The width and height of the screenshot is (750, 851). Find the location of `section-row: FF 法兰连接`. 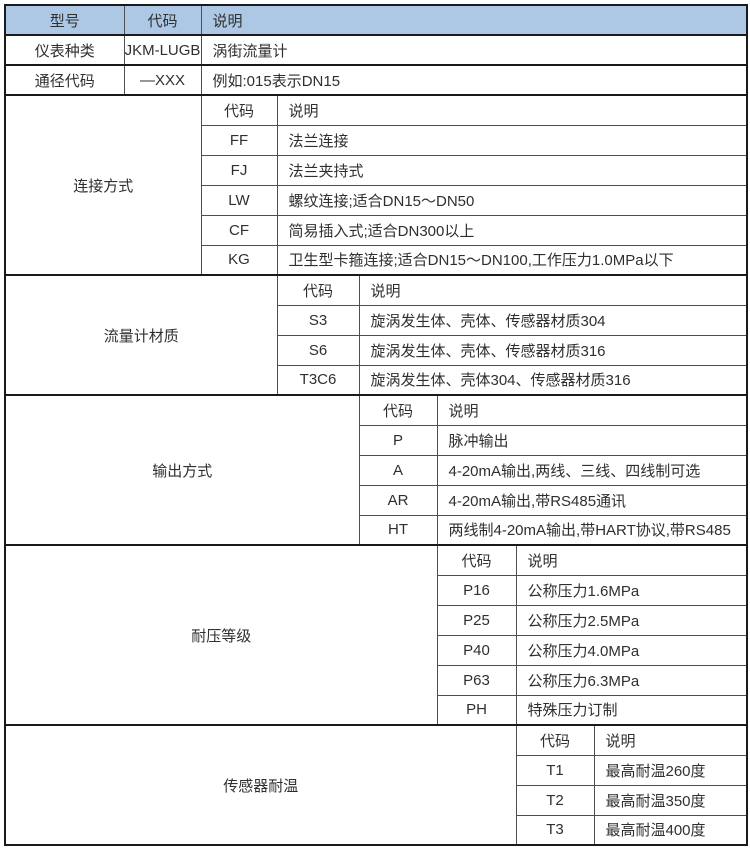

section-row: FF 法兰连接 is located at coordinates (376, 140).